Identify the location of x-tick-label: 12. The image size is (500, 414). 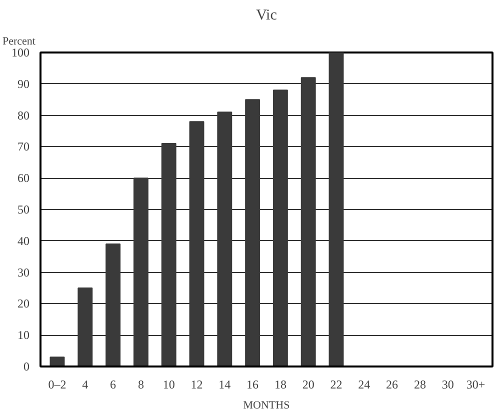
(196, 385).